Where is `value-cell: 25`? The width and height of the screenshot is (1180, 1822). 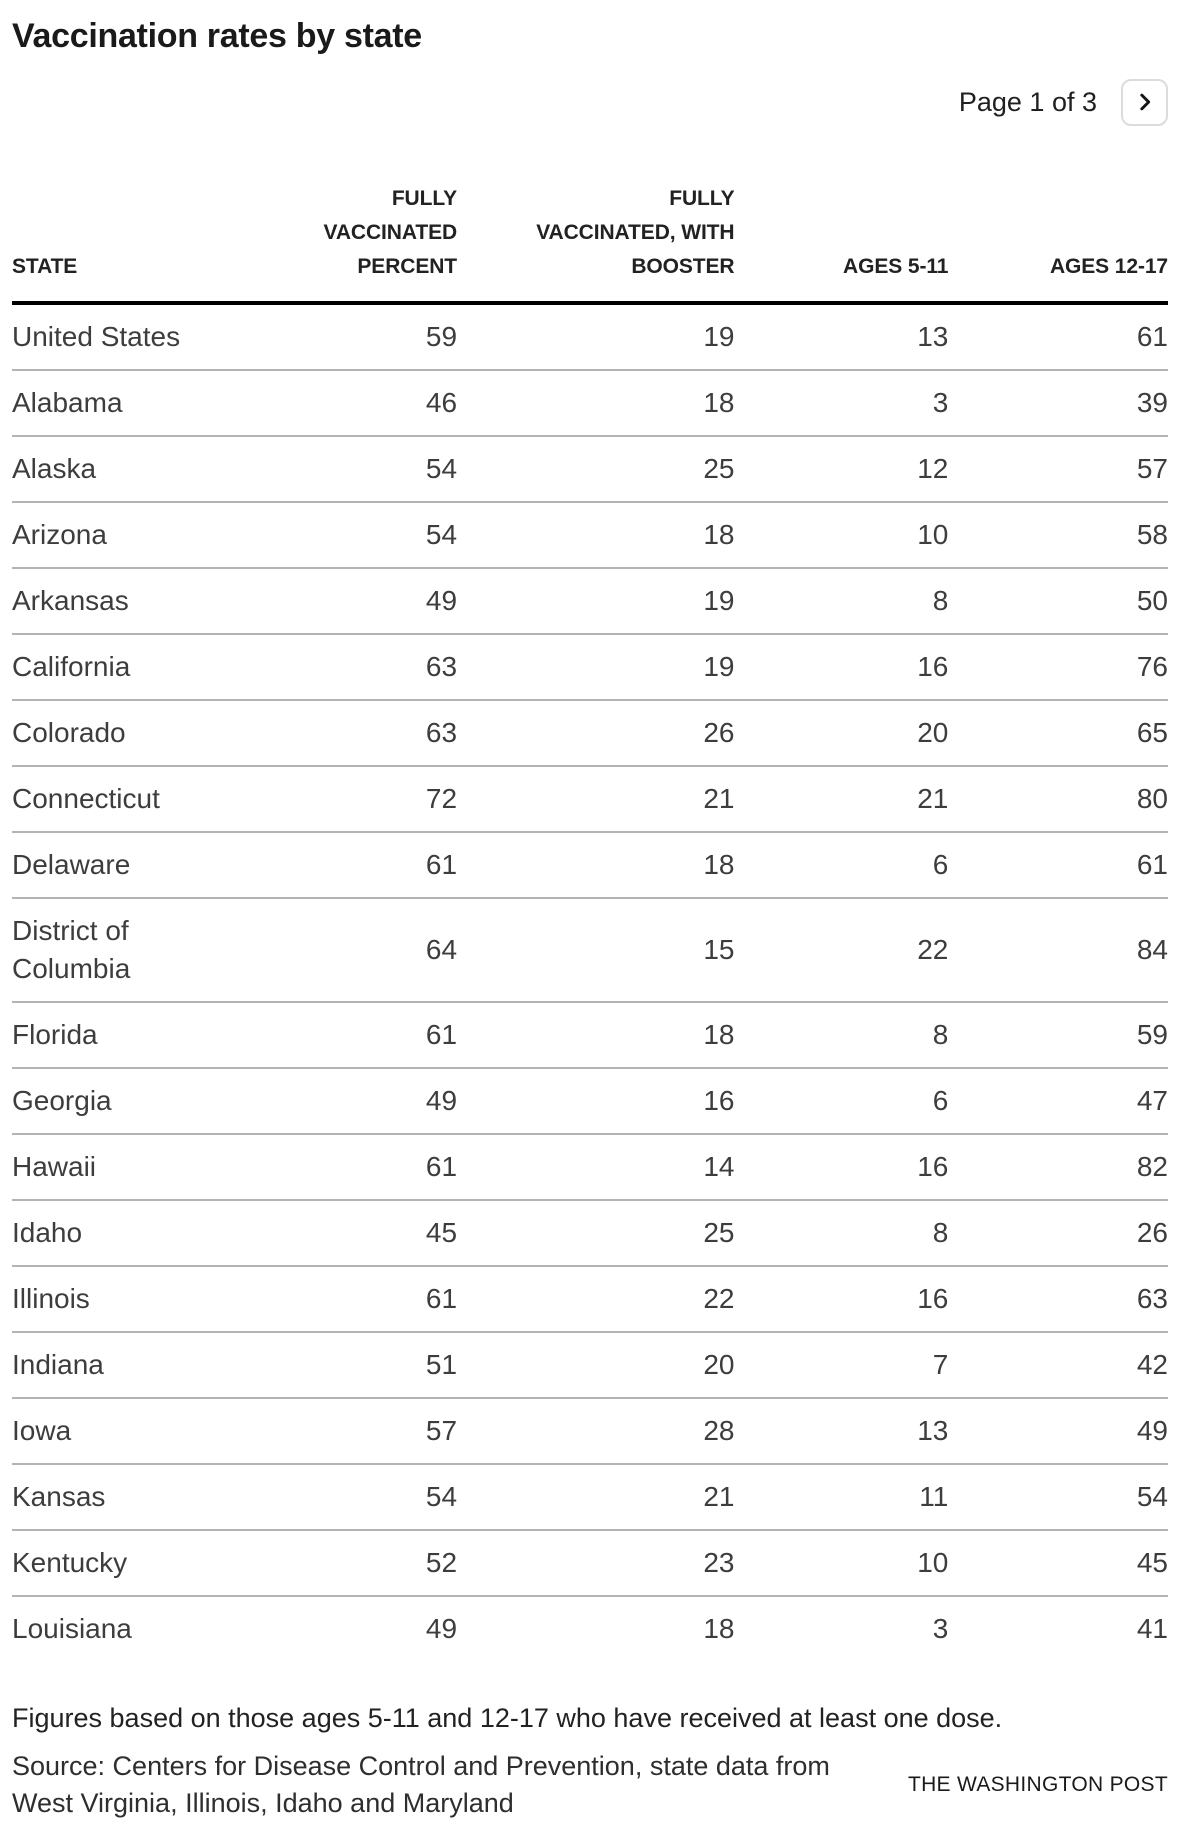
value-cell: 25 is located at coordinates (596, 469).